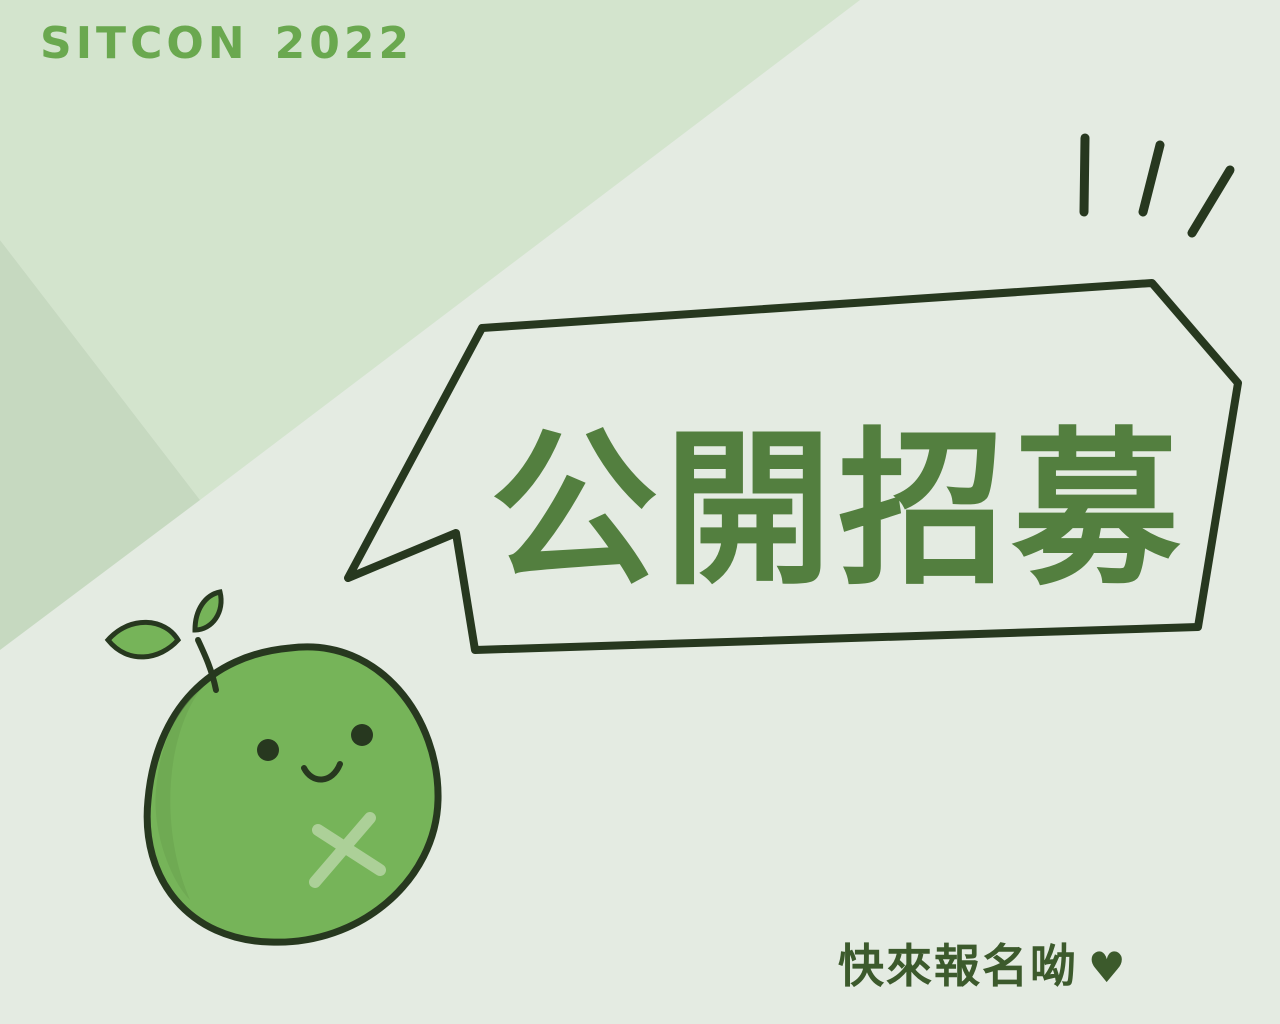 The width and height of the screenshot is (1280, 1024). Describe the element at coordinates (1108, 967) in the screenshot. I see `heart-icon: ♥` at that location.